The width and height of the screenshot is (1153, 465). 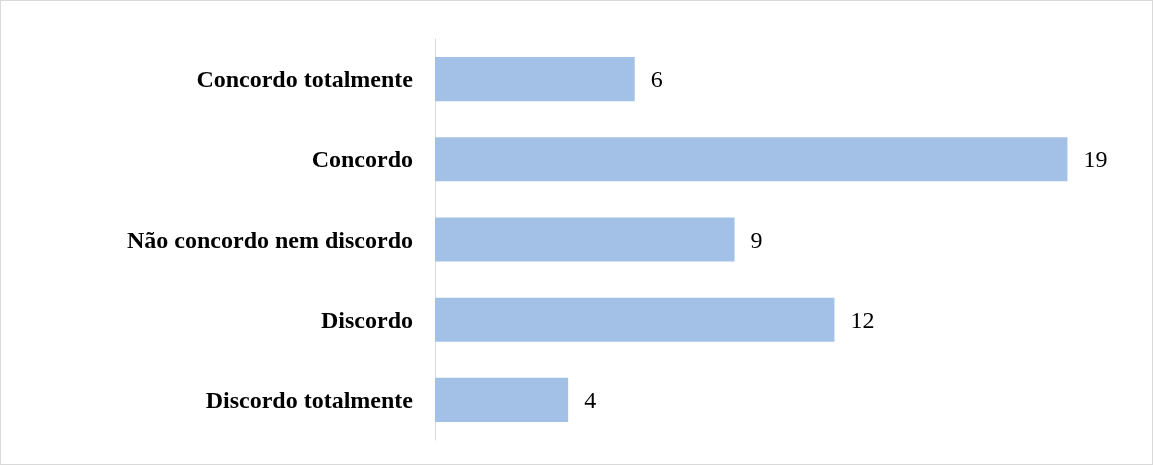 What do you see at coordinates (362, 159) in the screenshot?
I see `y-tick-label: Concordo` at bounding box center [362, 159].